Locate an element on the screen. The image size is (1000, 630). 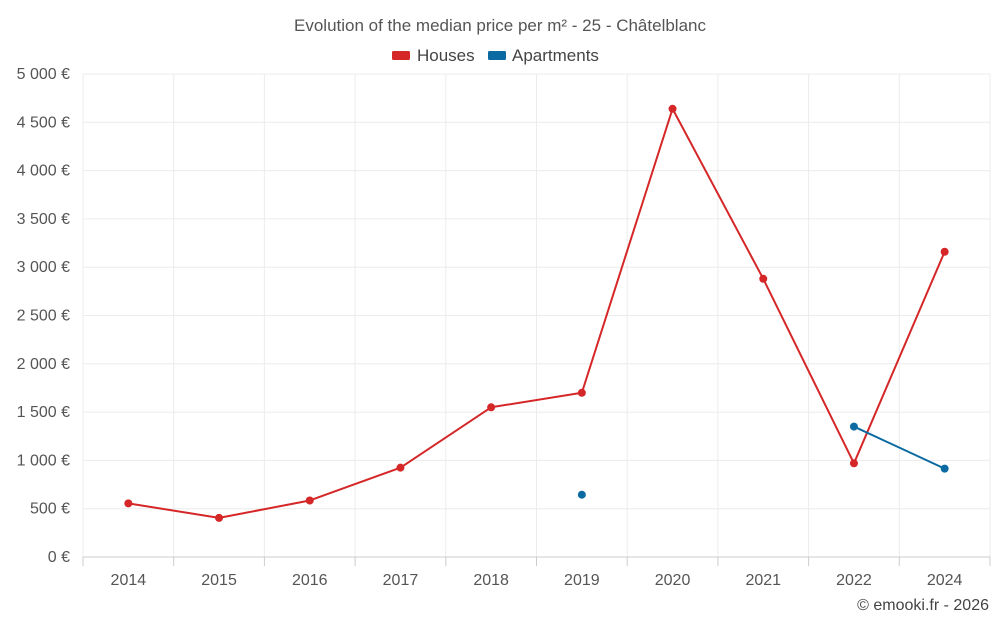
legend-label-houses: Houses is located at coordinates (446, 55).